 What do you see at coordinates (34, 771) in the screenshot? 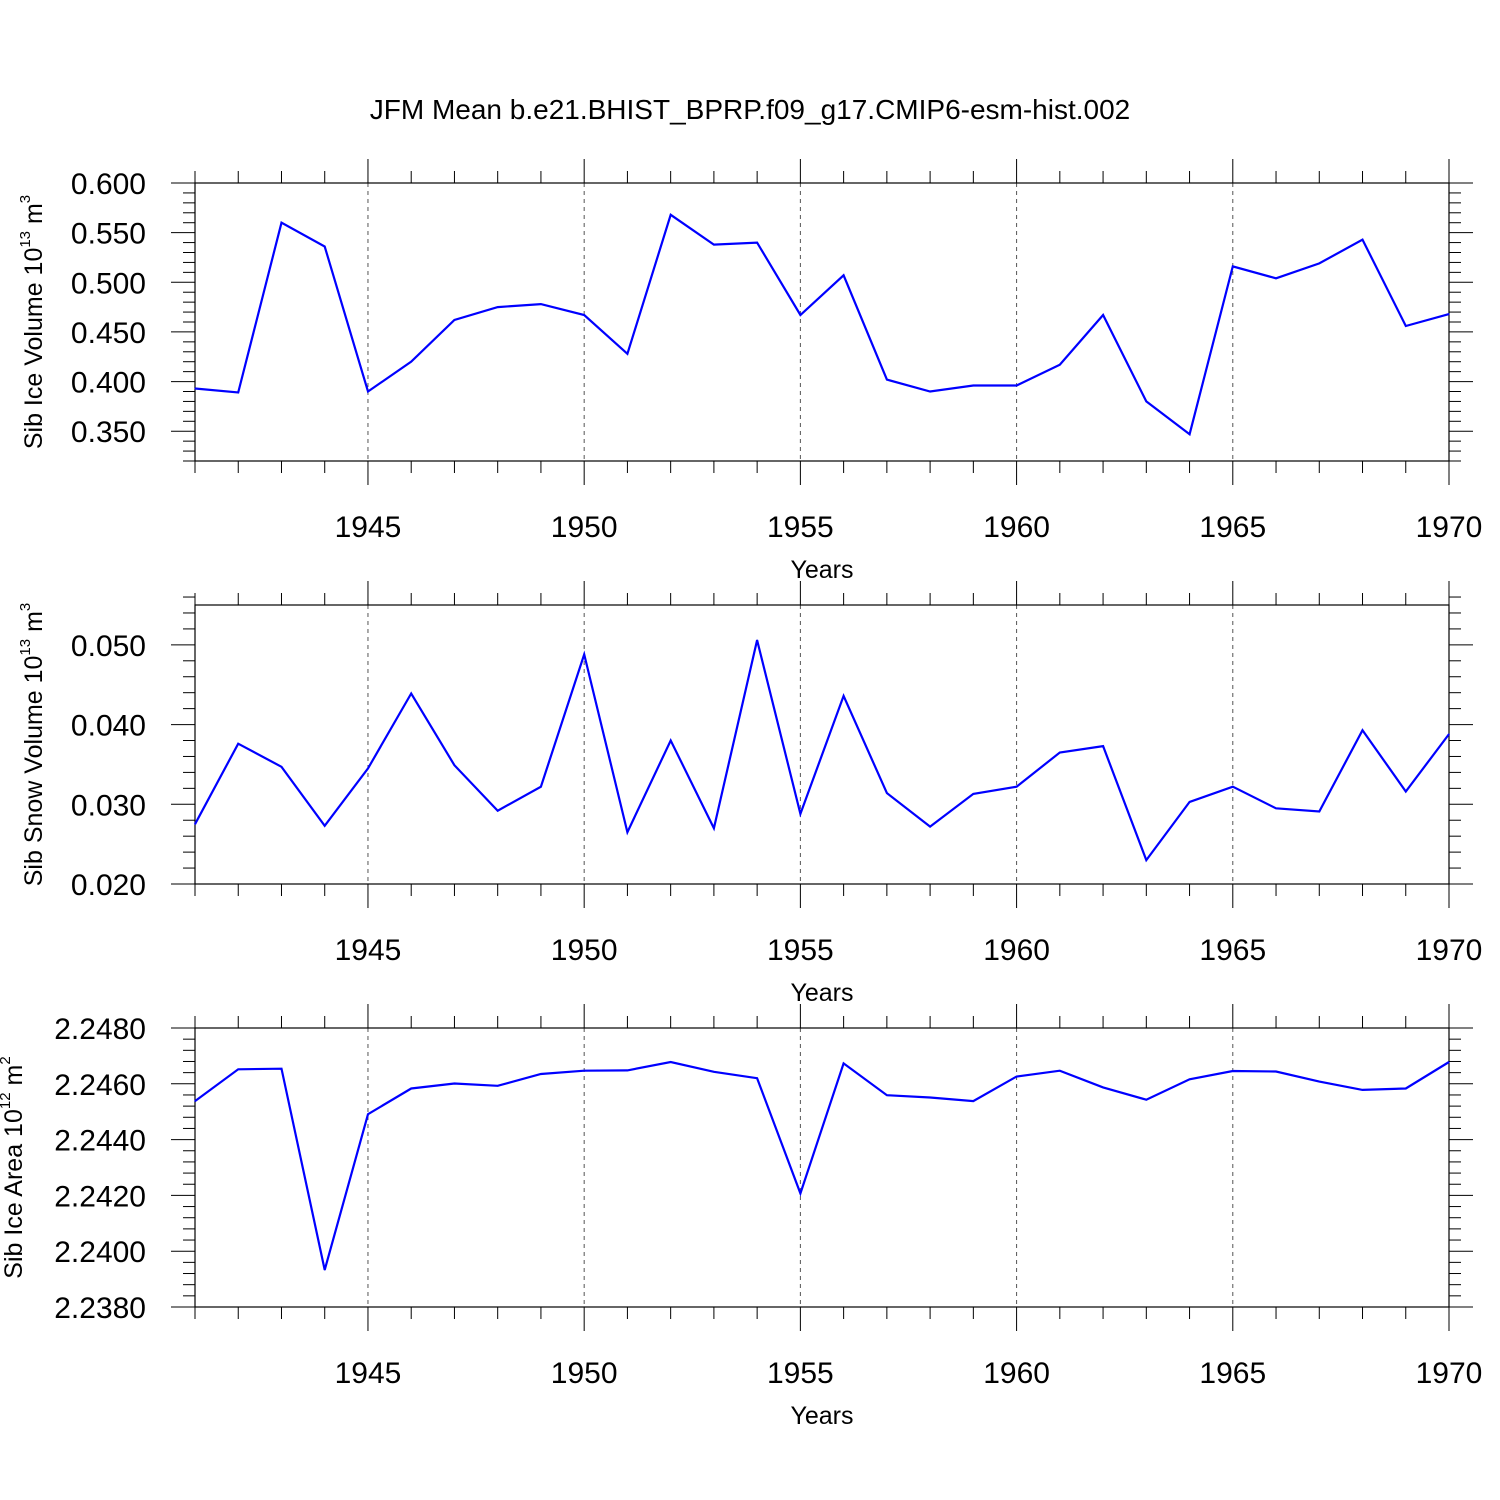
I see `y-axis-title-text: Sib Snow Volume 10` at bounding box center [34, 771].